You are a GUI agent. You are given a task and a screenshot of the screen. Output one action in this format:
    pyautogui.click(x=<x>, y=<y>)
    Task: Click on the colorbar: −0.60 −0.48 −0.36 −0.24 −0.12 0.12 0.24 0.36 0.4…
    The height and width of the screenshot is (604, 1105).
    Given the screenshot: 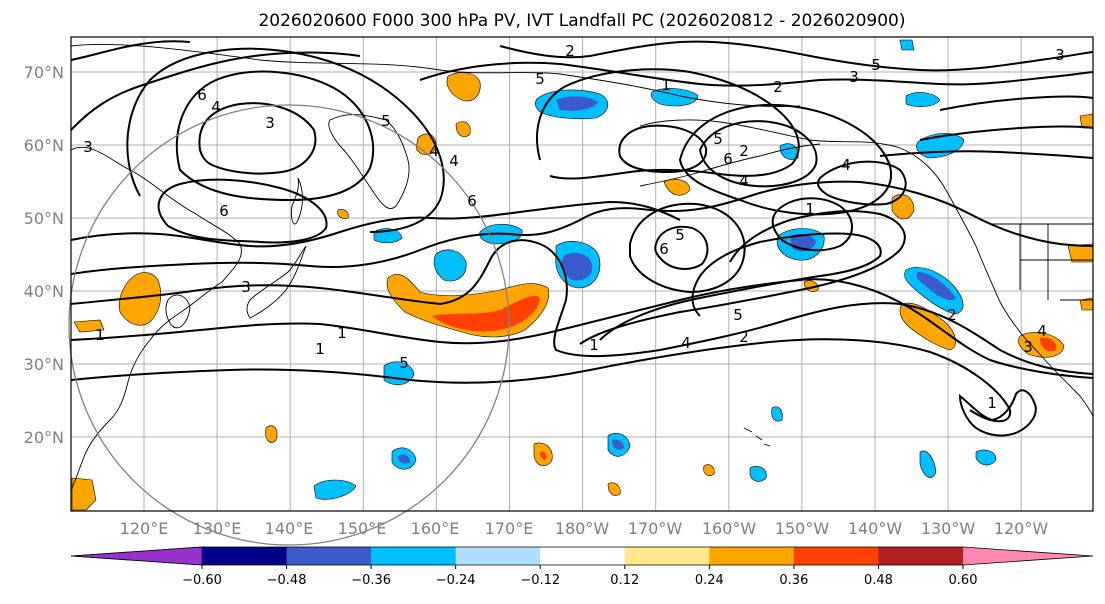 What is the action you would take?
    pyautogui.click(x=582, y=567)
    